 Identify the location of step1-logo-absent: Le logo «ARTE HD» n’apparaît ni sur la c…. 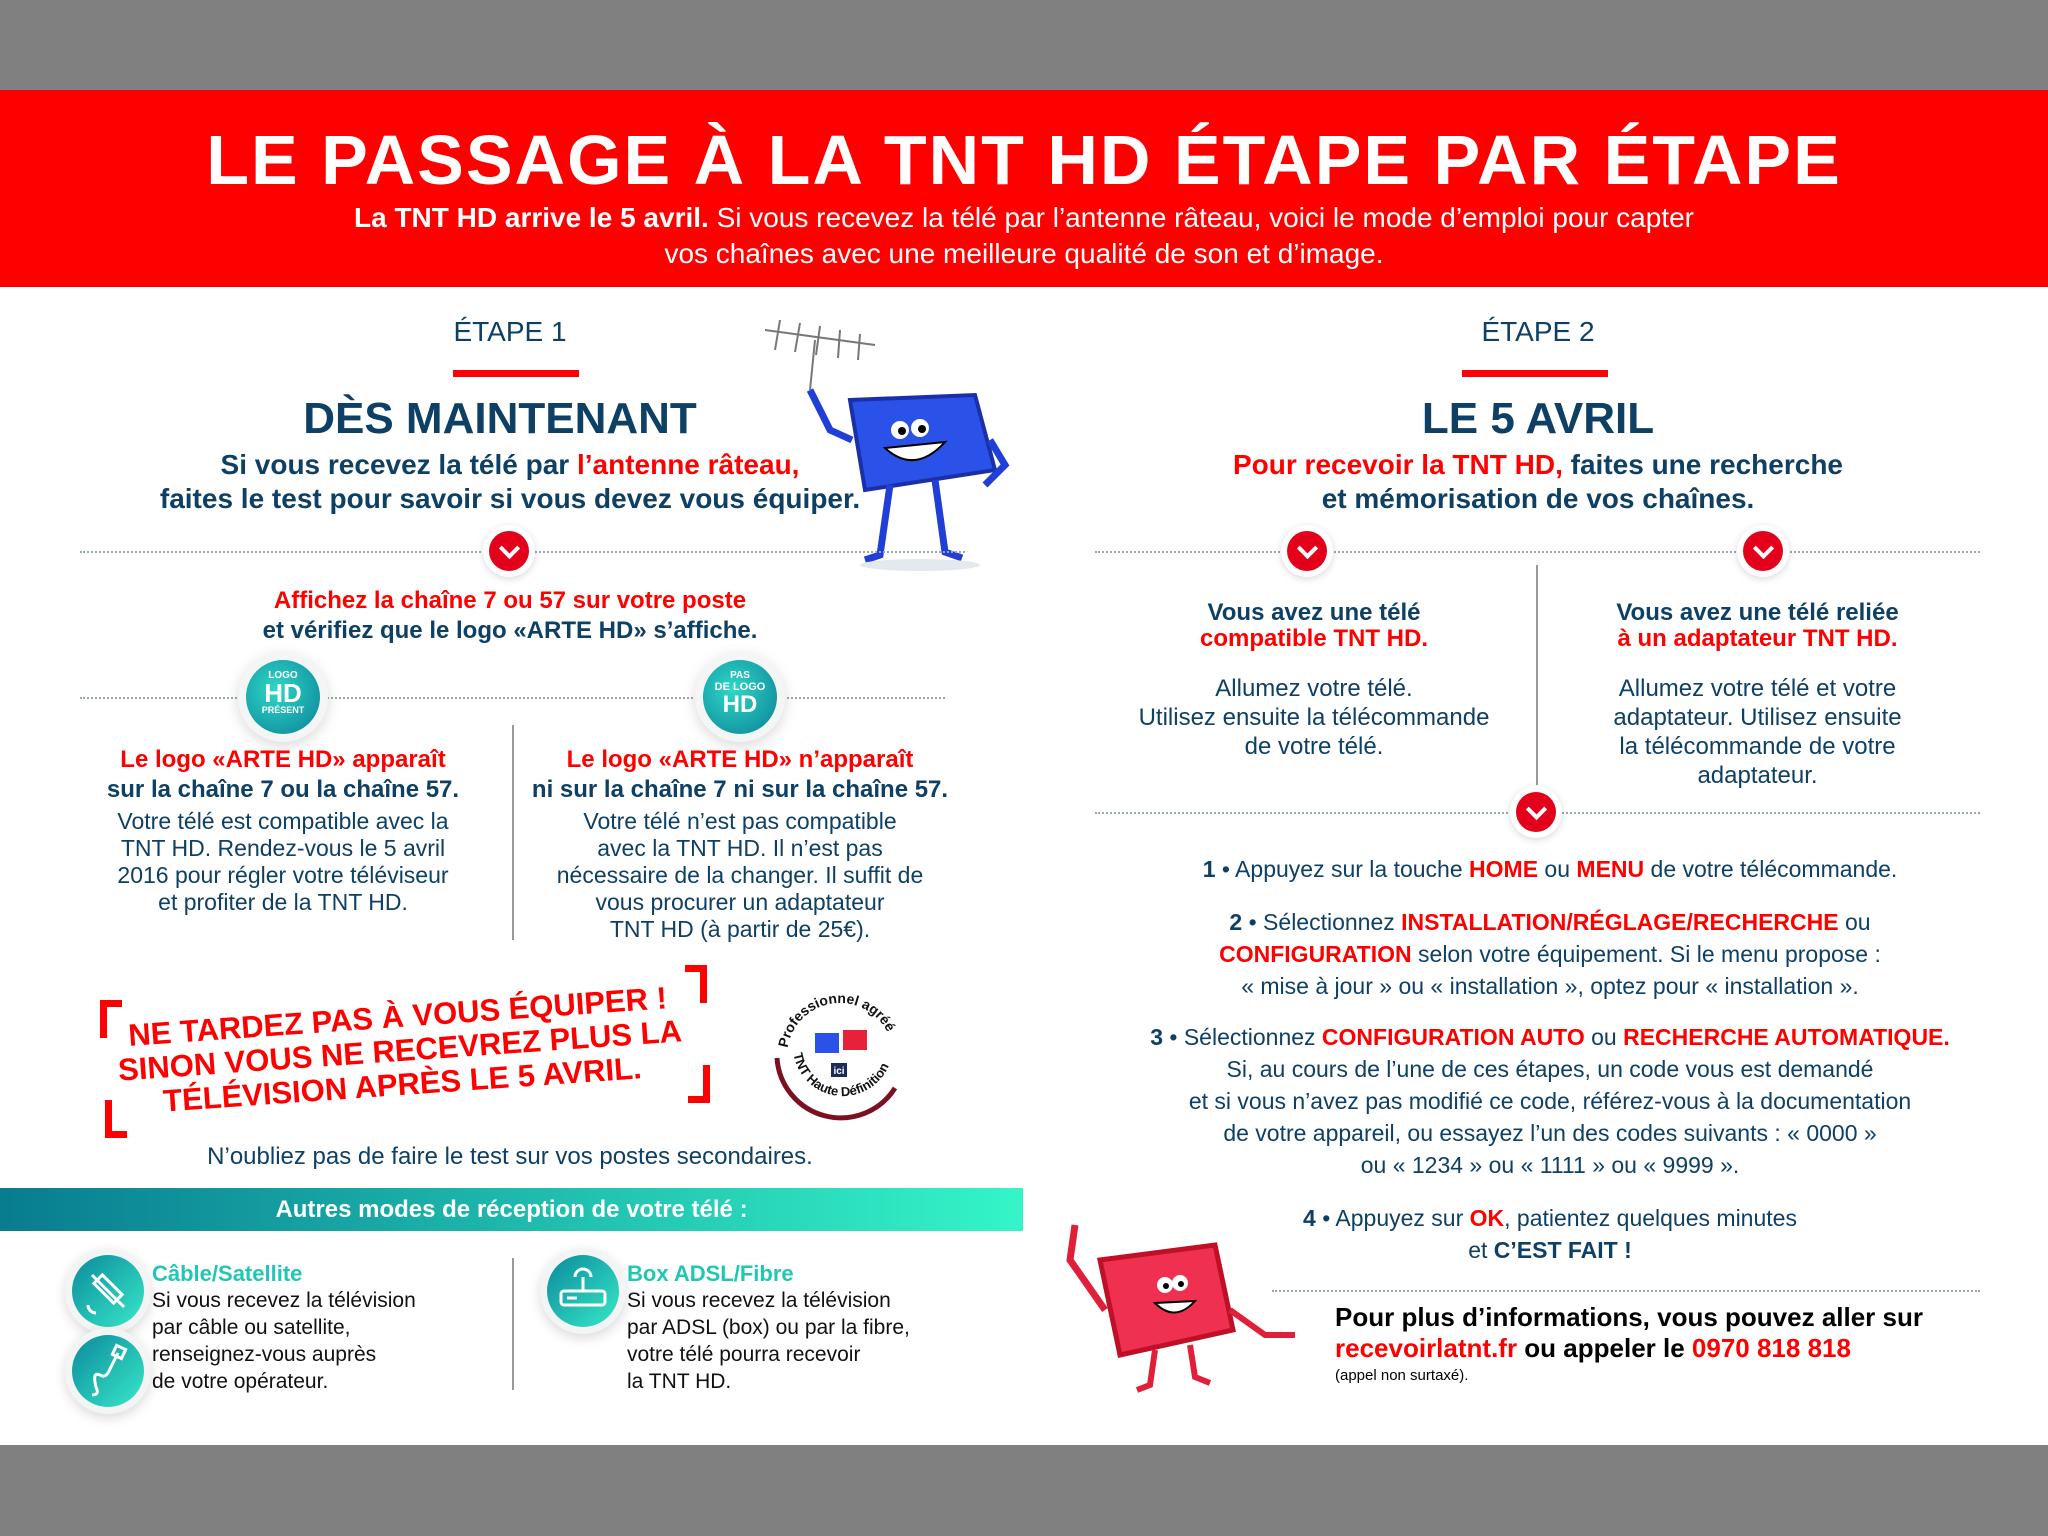
(740, 844).